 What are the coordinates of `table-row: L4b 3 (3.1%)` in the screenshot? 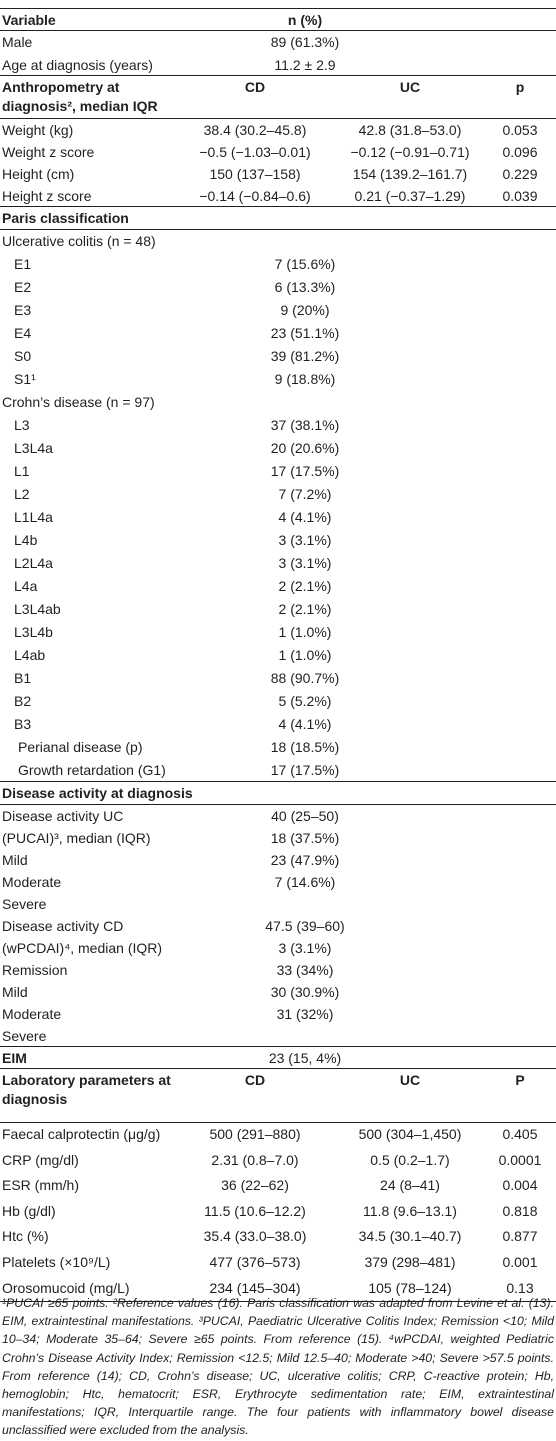 It's located at (278, 540).